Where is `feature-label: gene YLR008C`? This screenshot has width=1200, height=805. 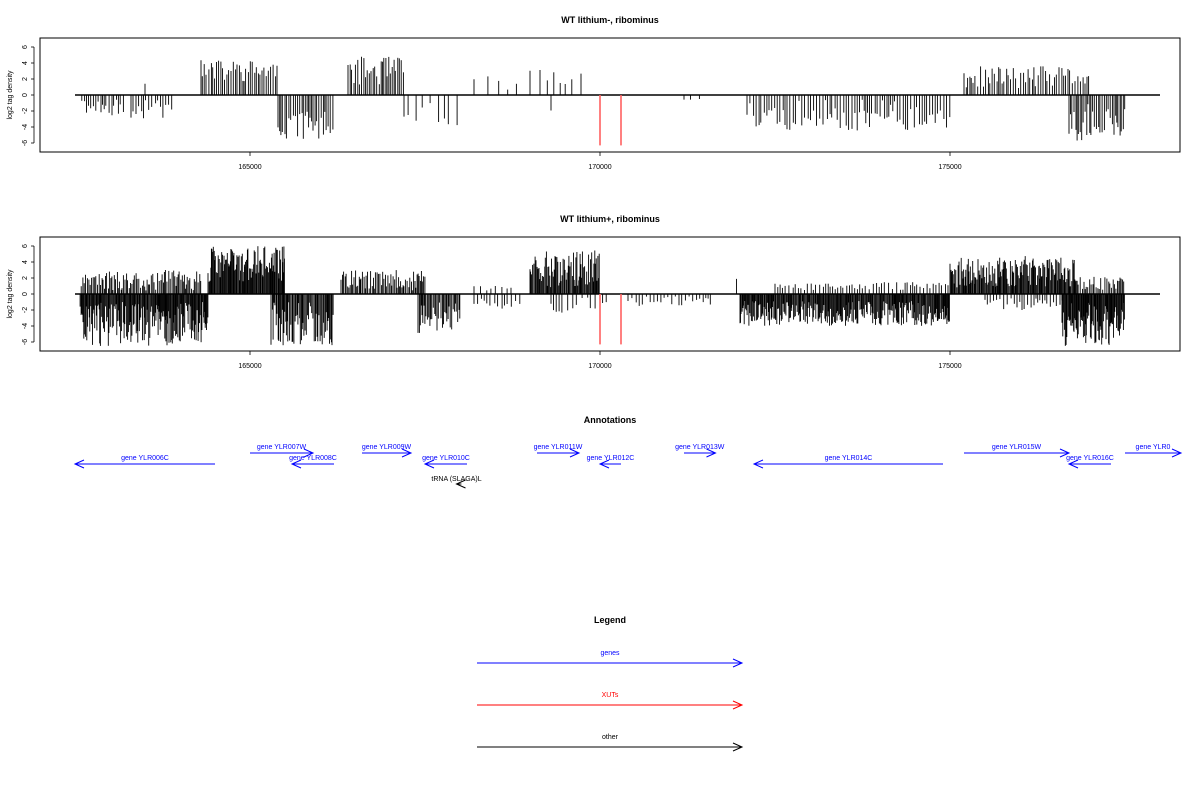
feature-label: gene YLR008C is located at coordinates (313, 458).